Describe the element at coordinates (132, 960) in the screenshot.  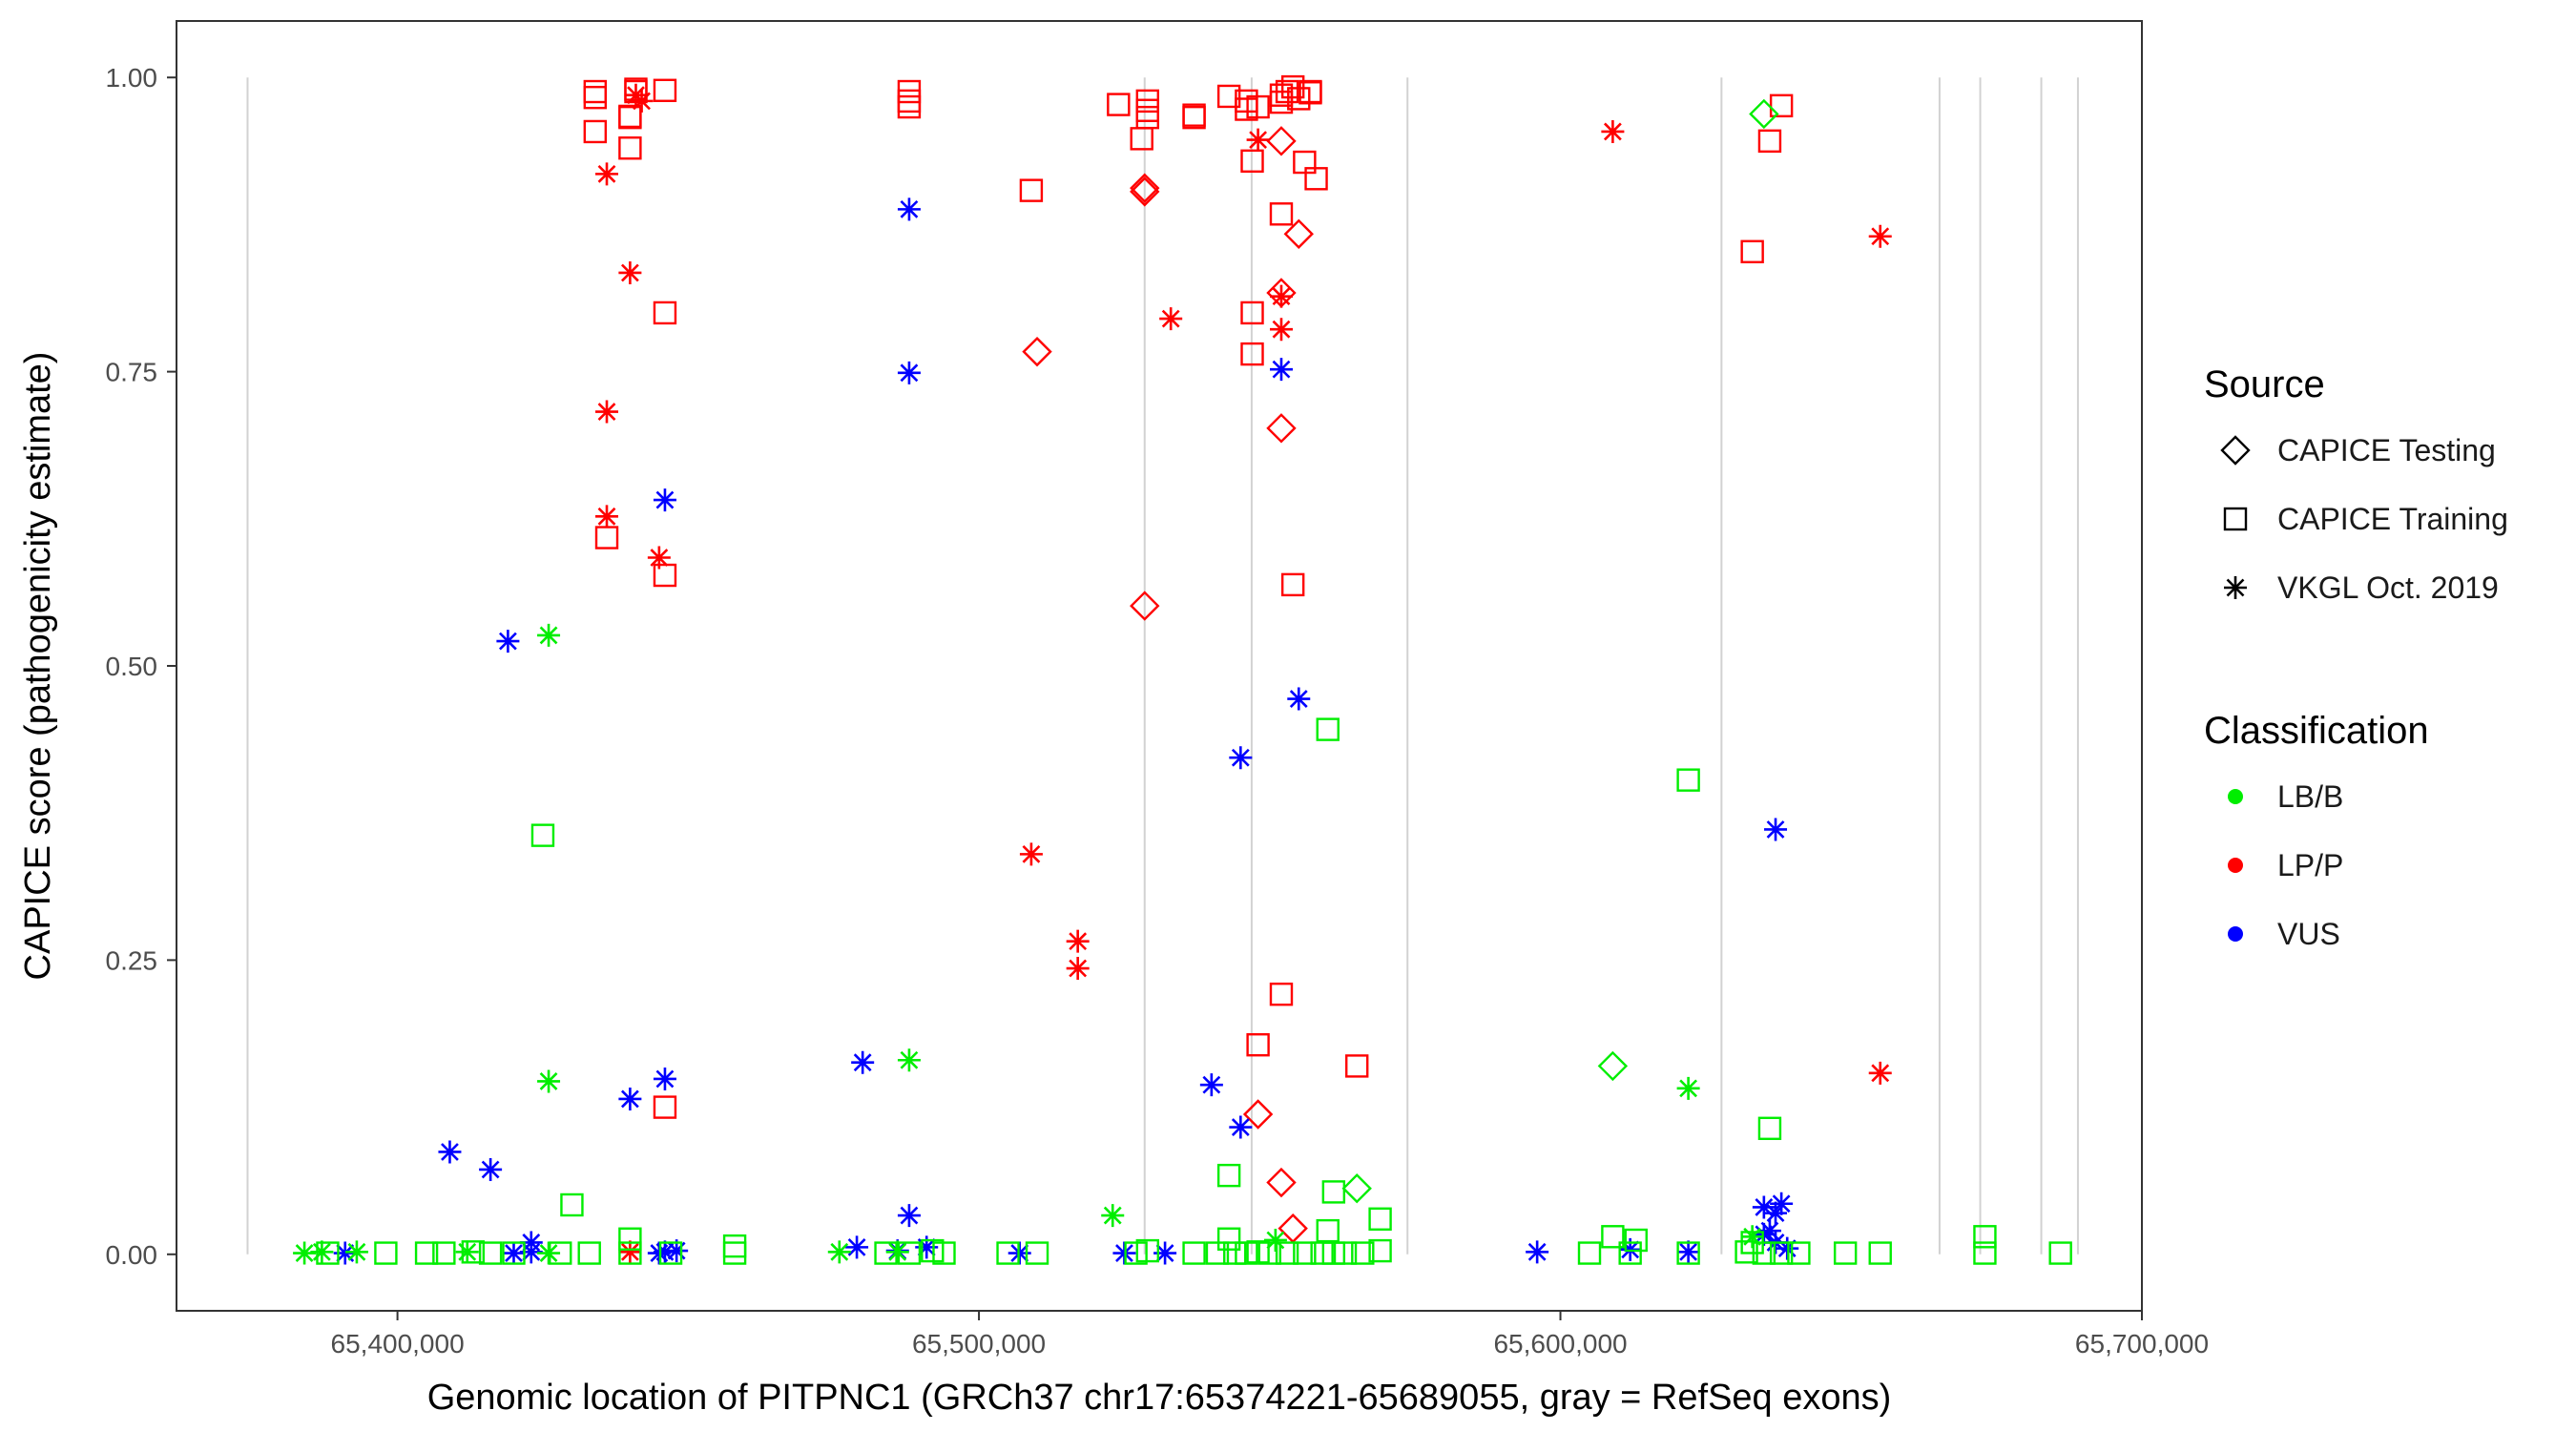
I see `y-tick-label: 0.25` at that location.